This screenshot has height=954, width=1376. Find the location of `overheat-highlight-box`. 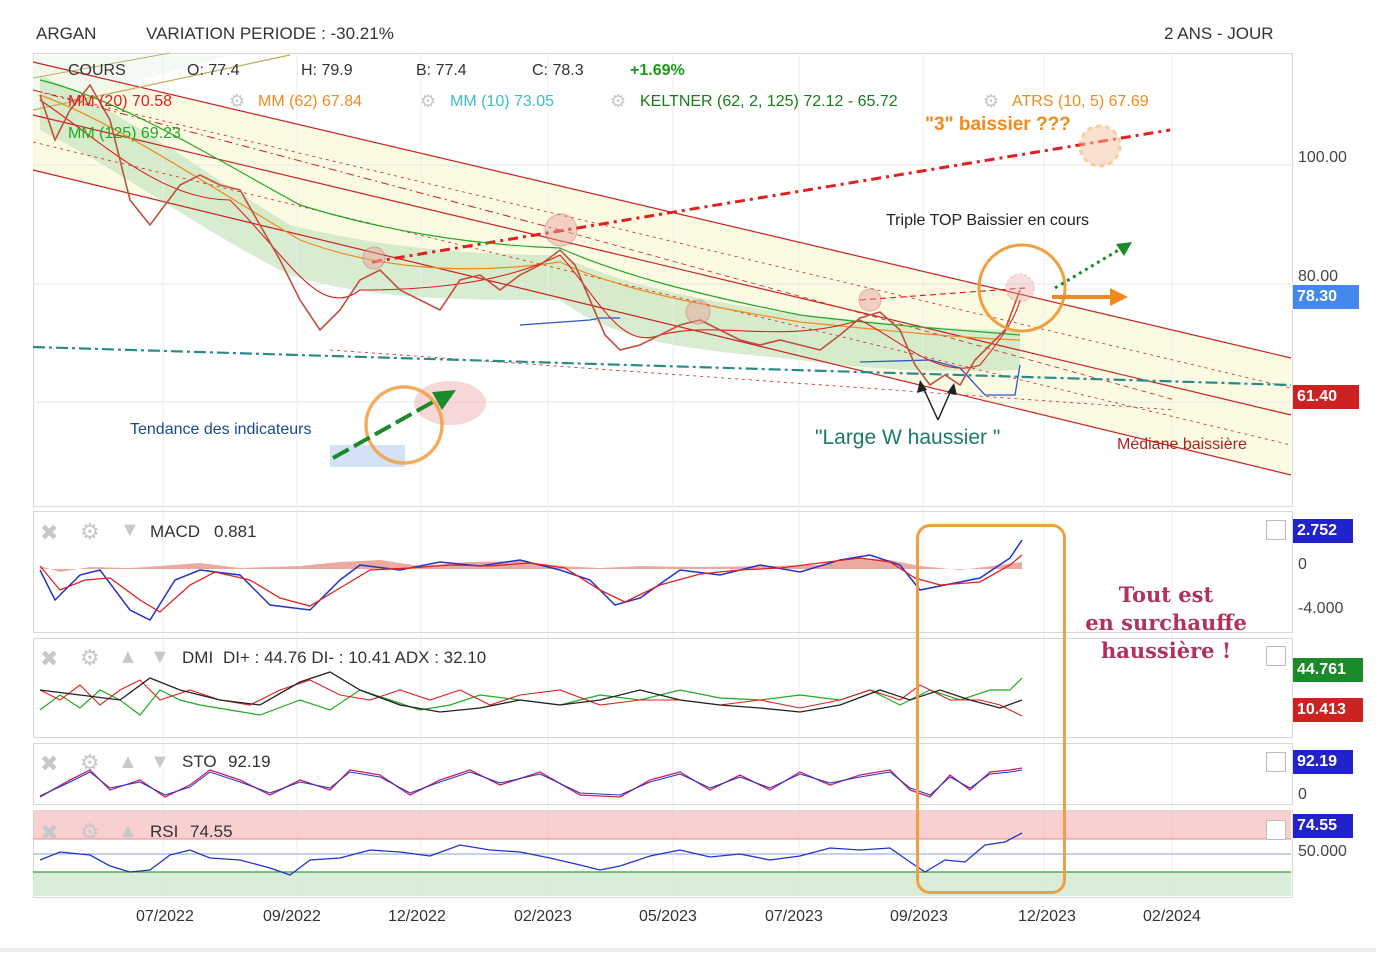

overheat-highlight-box is located at coordinates (991, 709).